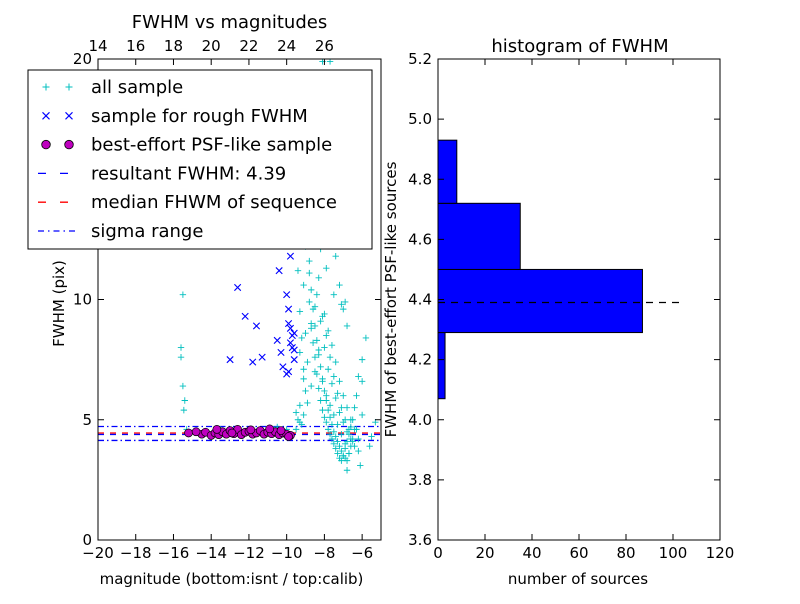  Describe the element at coordinates (420, 59) in the screenshot. I see `right-y-tick-label: 5.2` at that location.